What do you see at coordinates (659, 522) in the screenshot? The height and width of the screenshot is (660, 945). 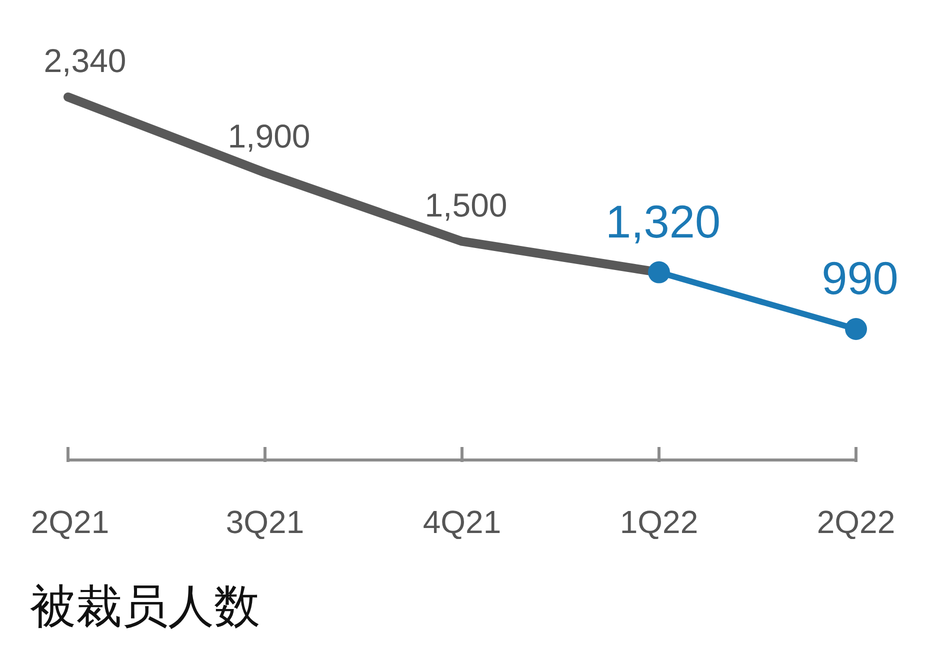 I see `x-tick-label: 1Q22` at bounding box center [659, 522].